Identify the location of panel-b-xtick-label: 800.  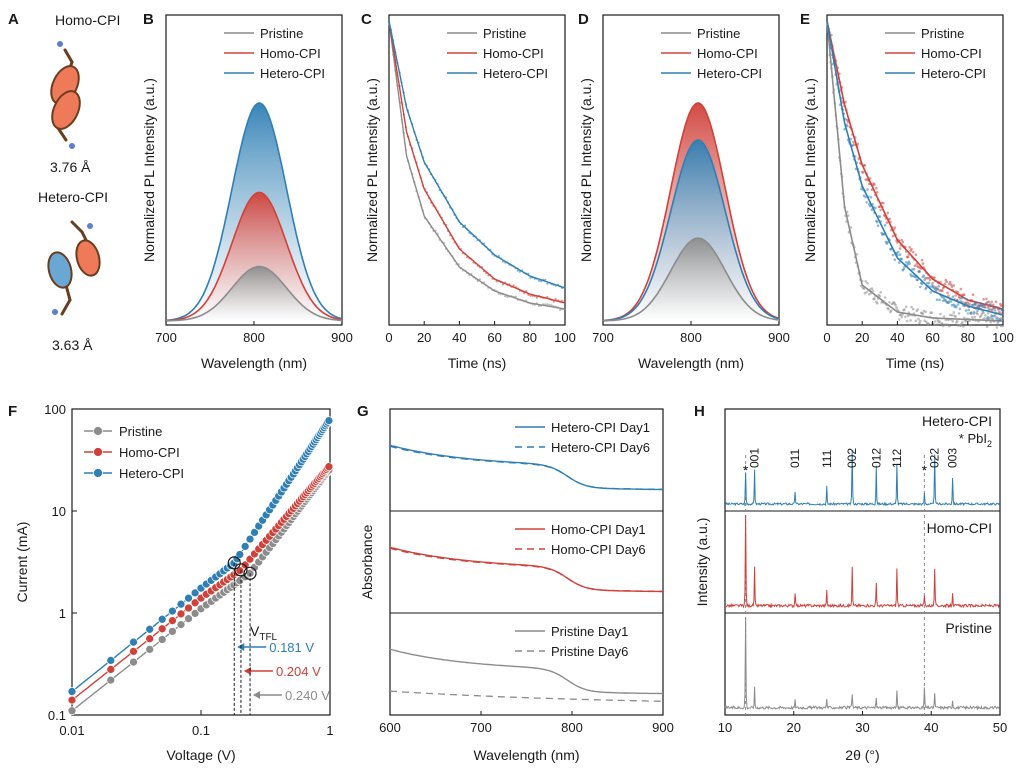
(254, 337).